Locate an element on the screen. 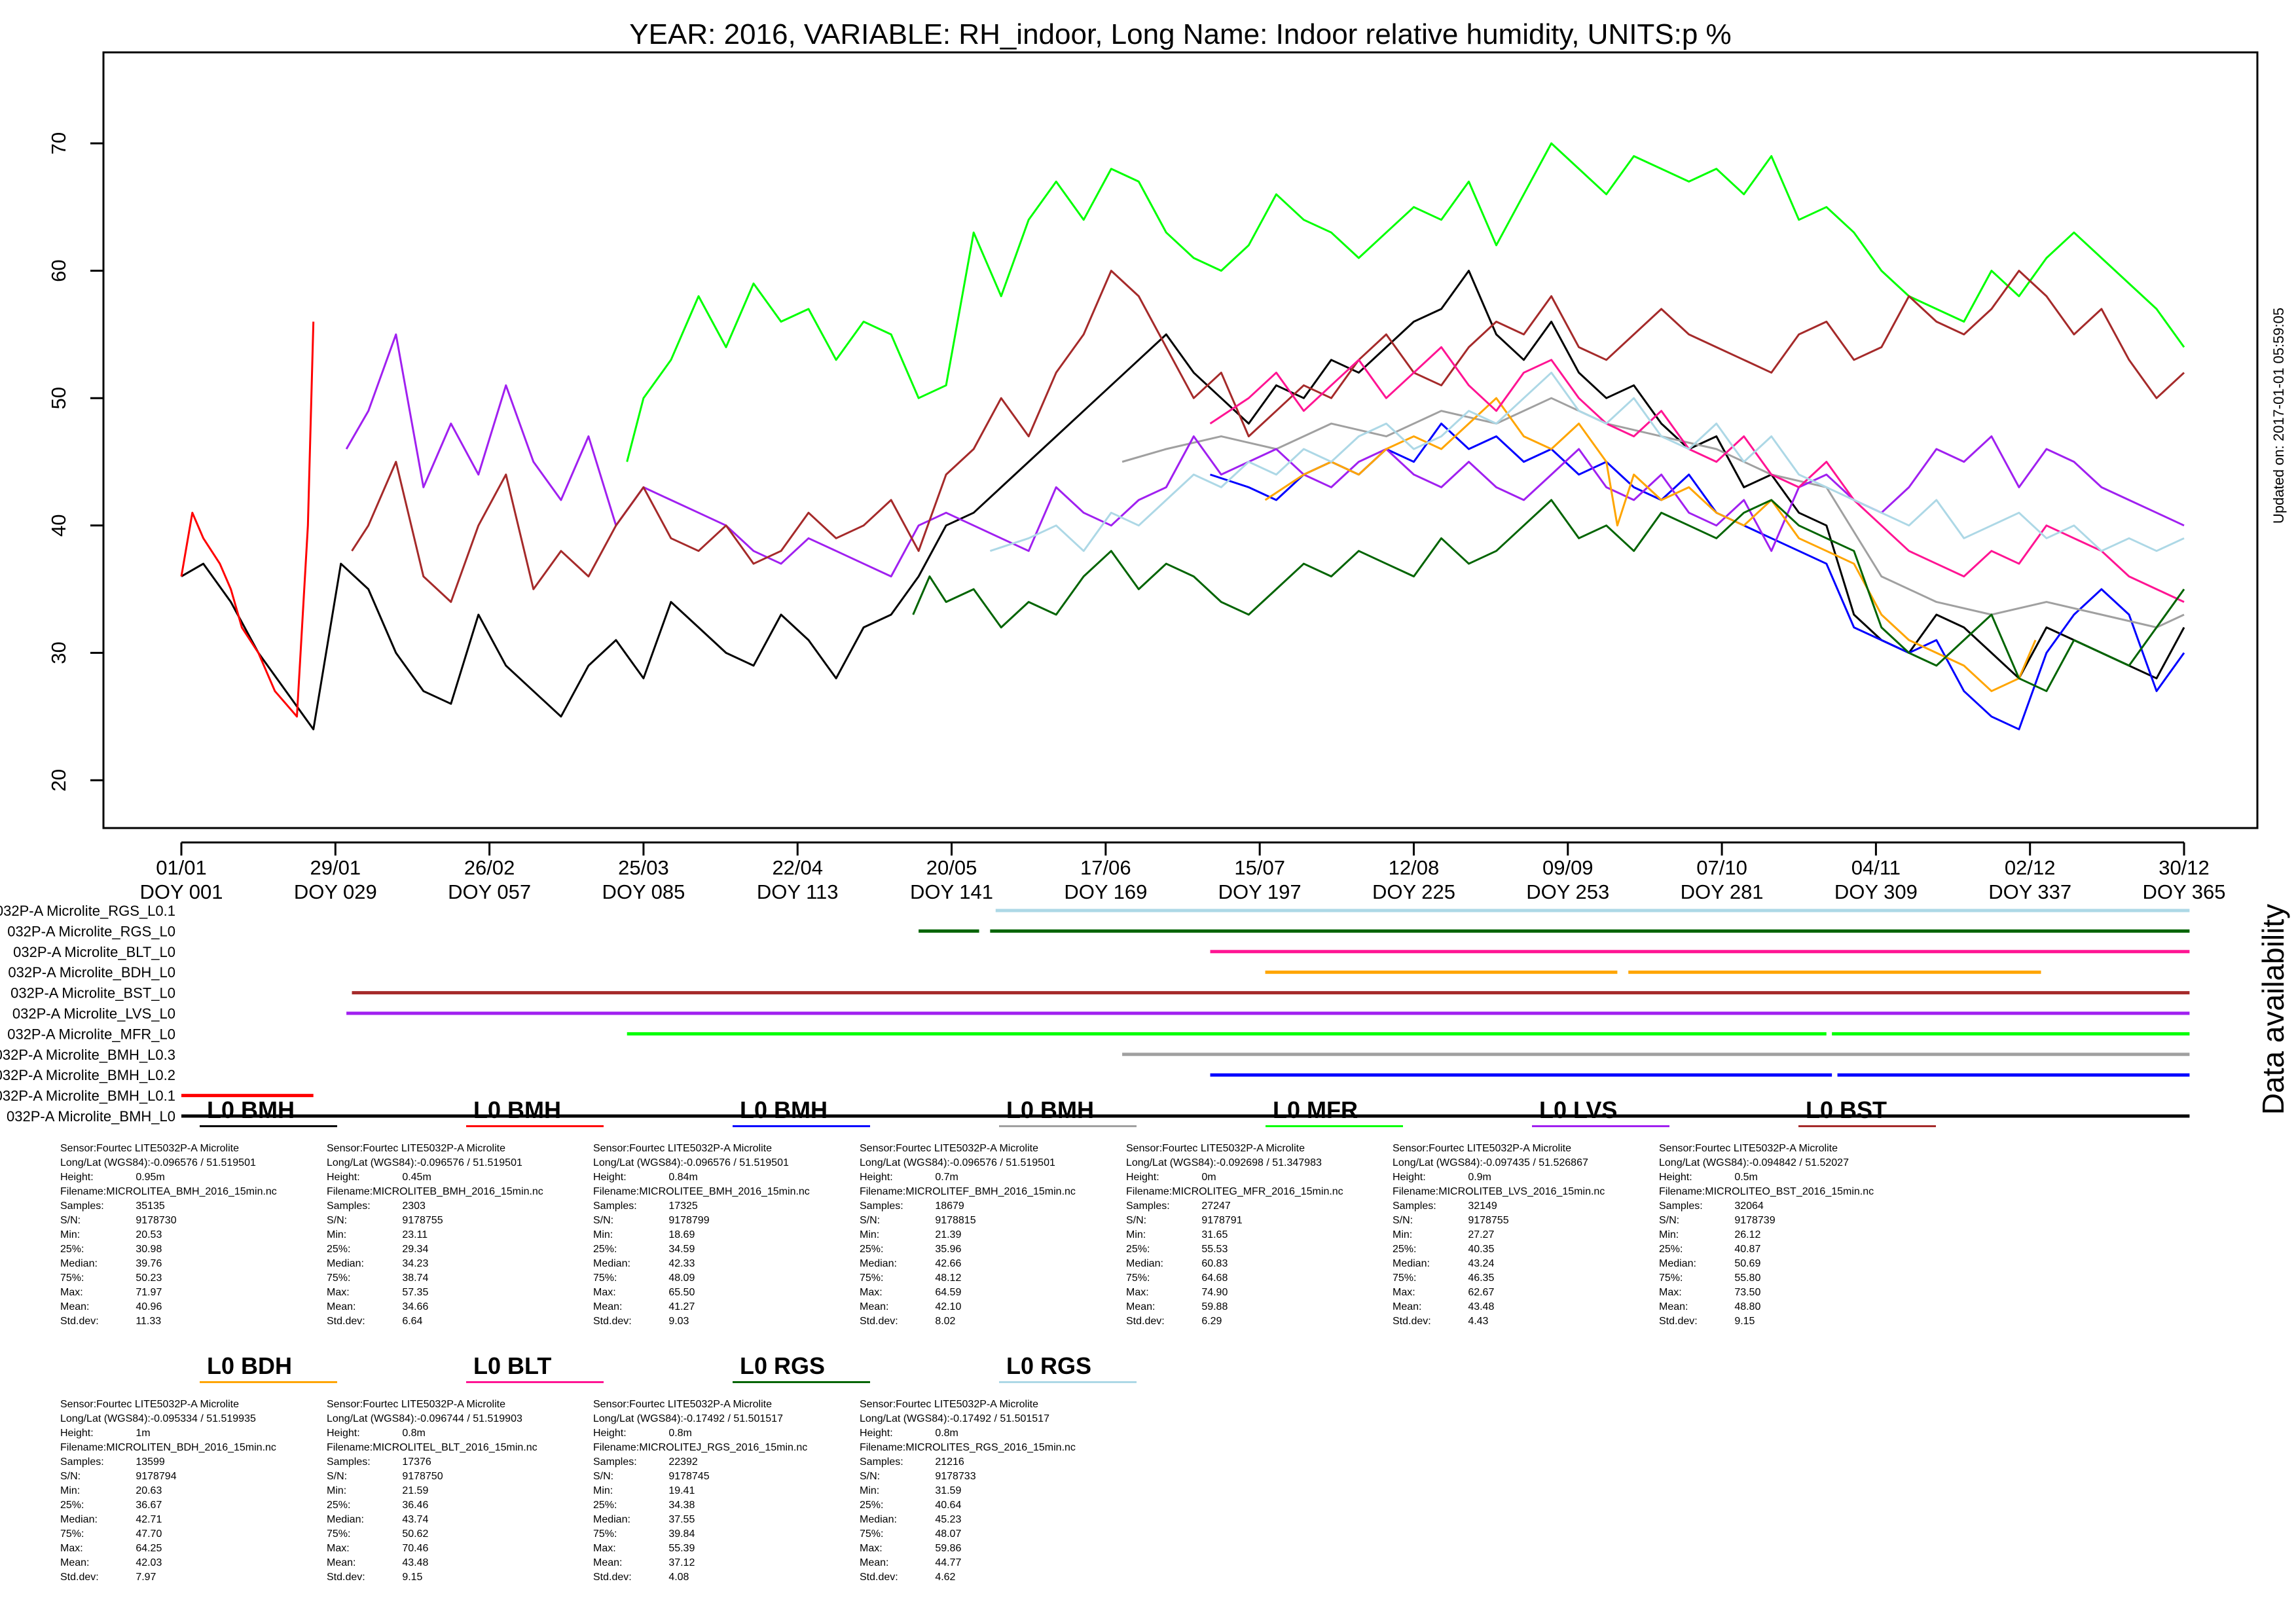 The height and width of the screenshot is (1624, 2296). sensor-color-line is located at coordinates (801, 1126).